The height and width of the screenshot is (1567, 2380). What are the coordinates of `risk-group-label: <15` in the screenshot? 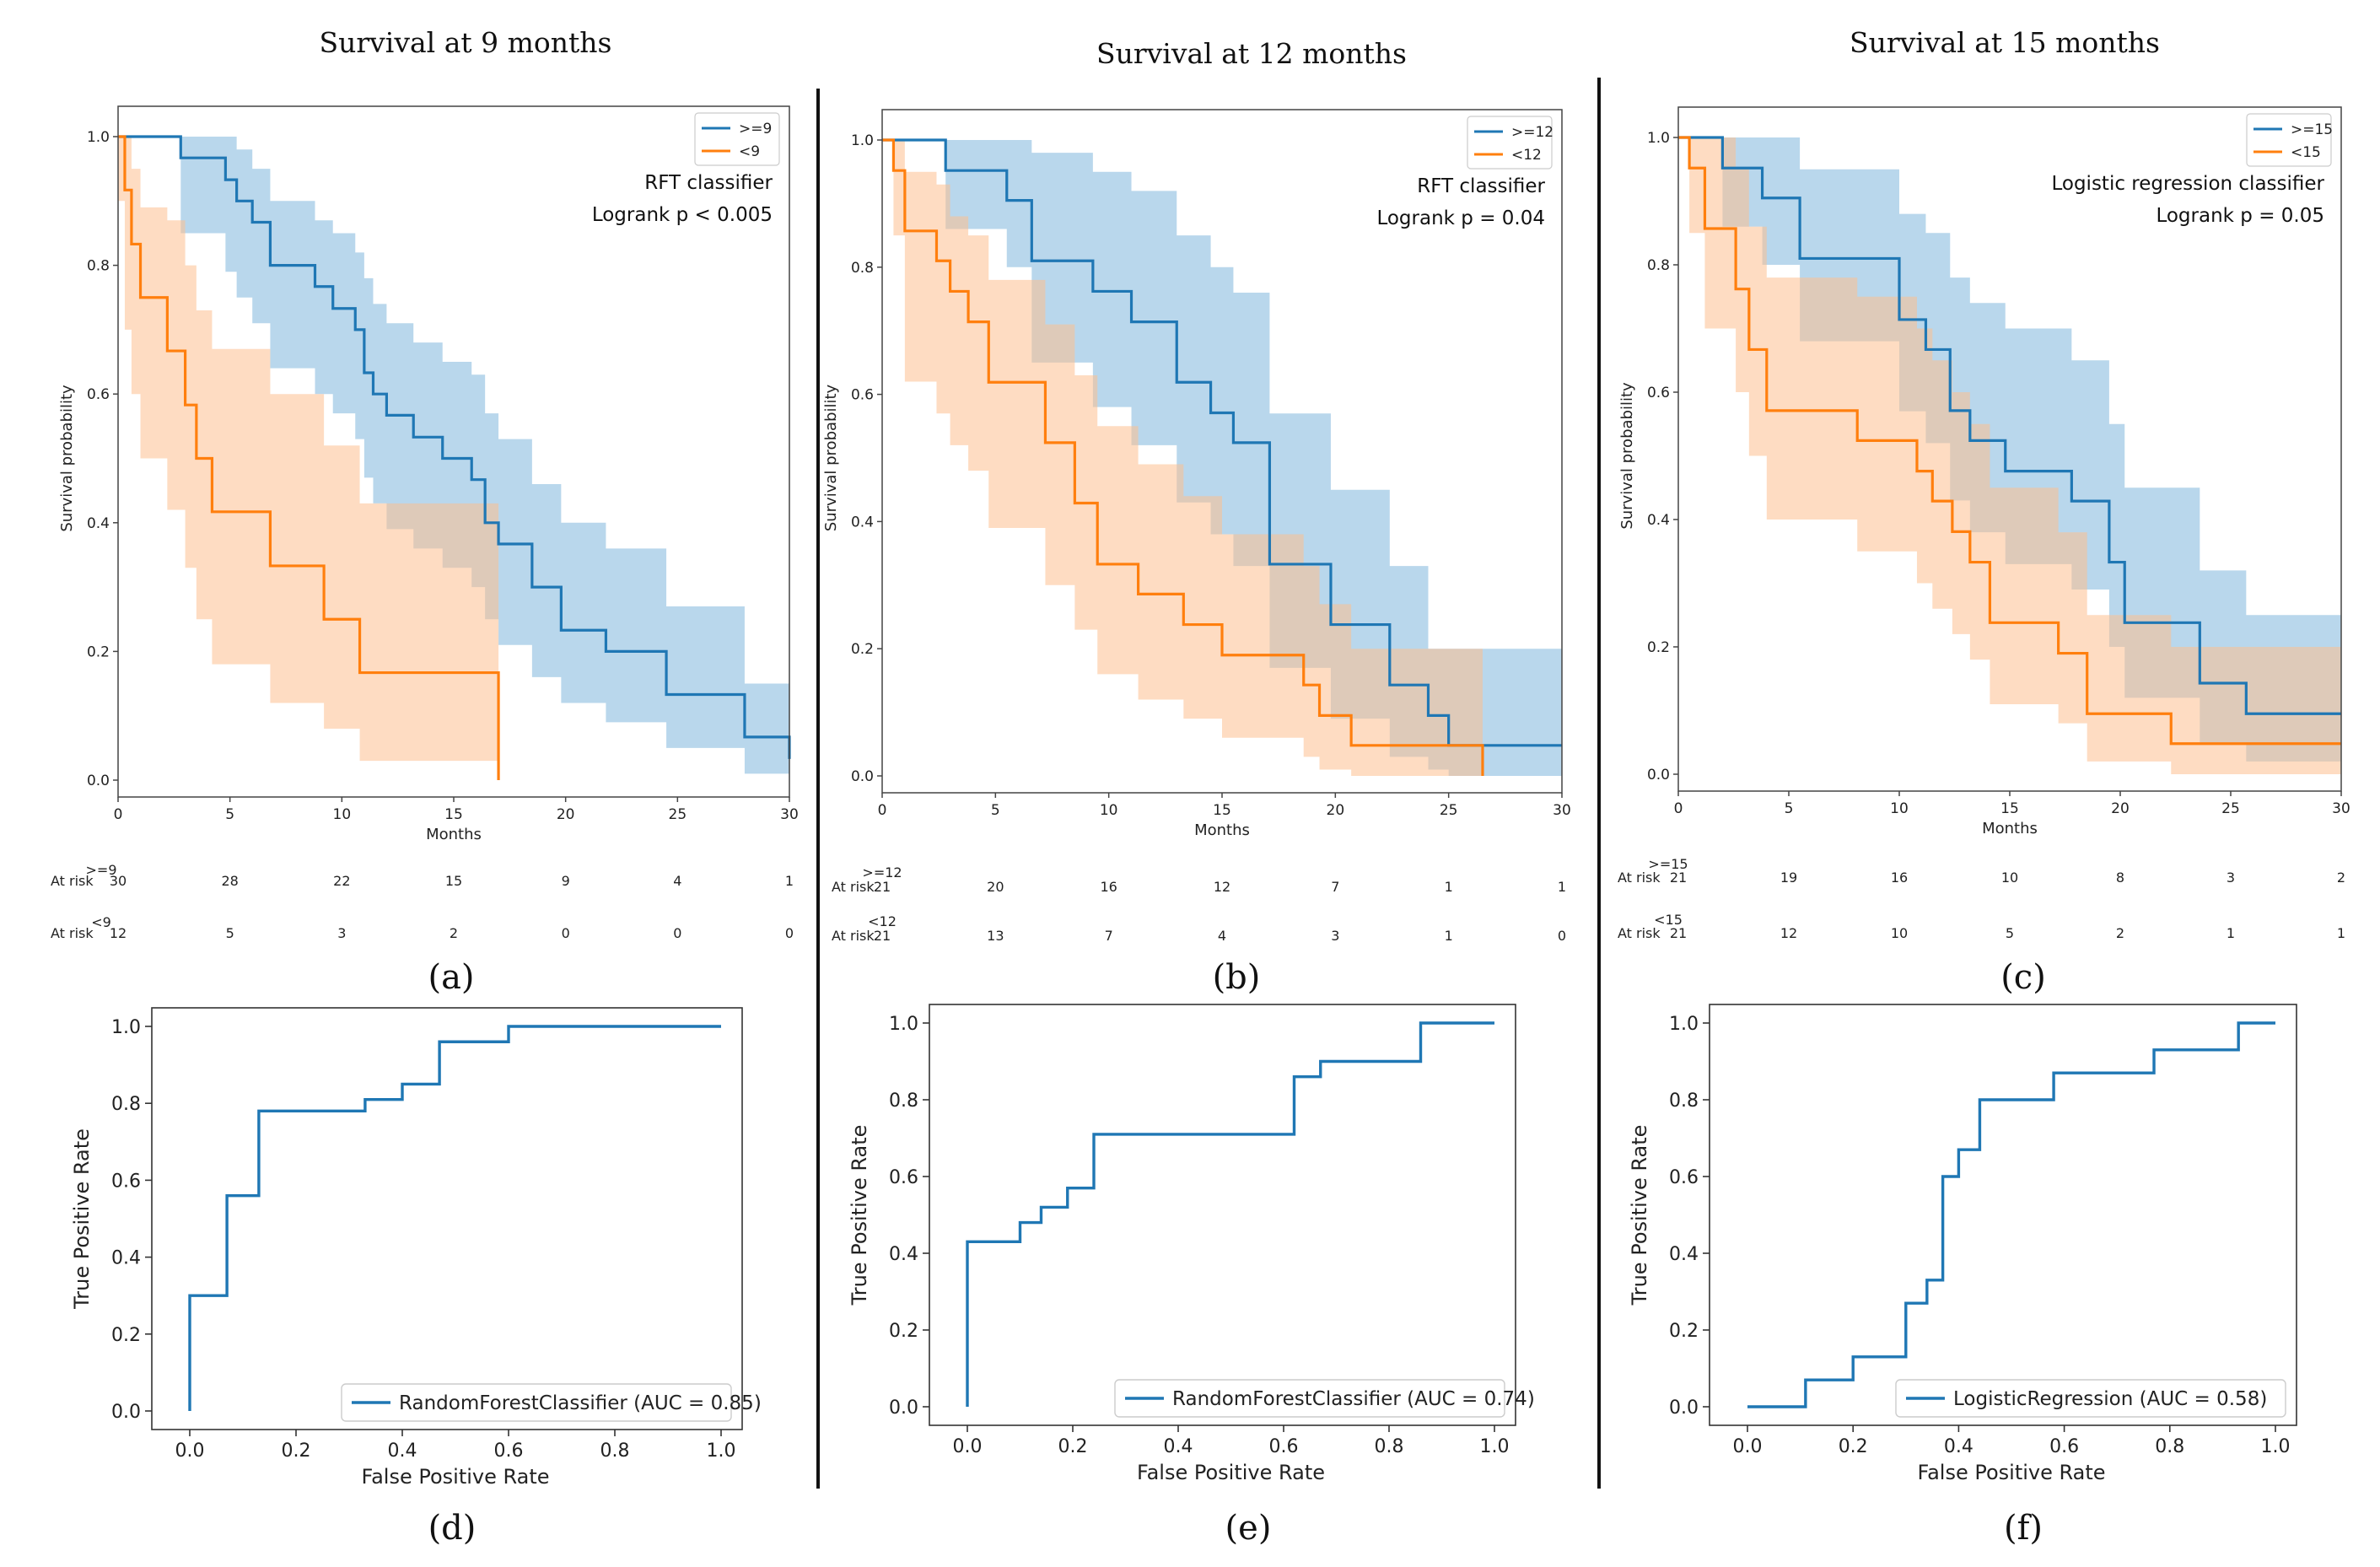 It's located at (1668, 920).